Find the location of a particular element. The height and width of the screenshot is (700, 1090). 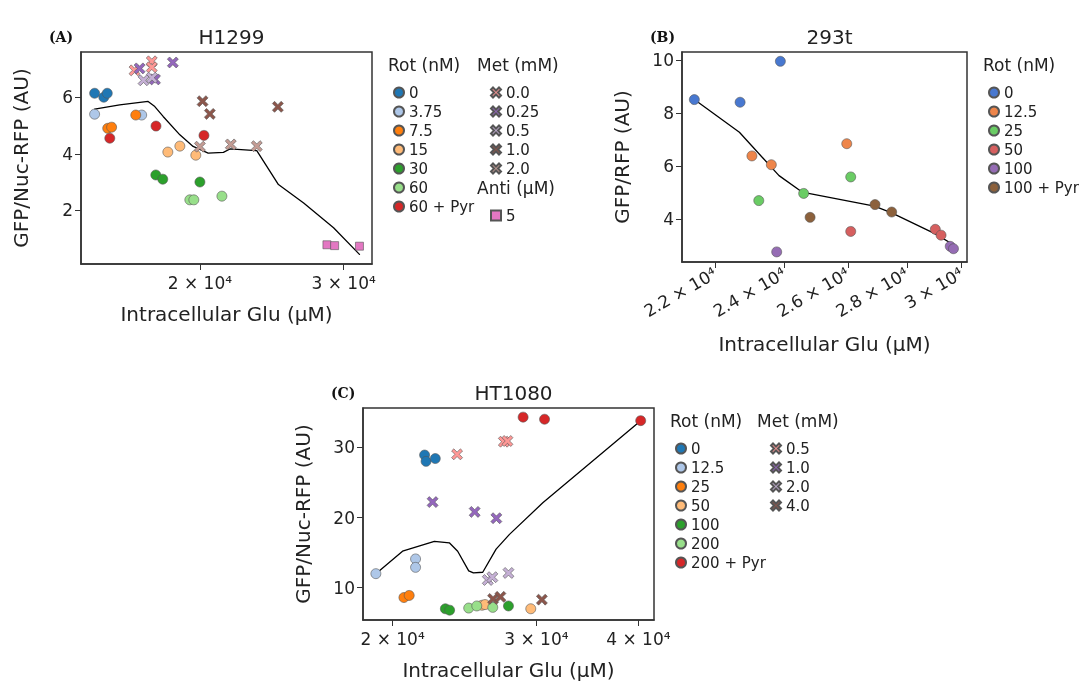

chart-title: HT1080 is located at coordinates (513, 393).